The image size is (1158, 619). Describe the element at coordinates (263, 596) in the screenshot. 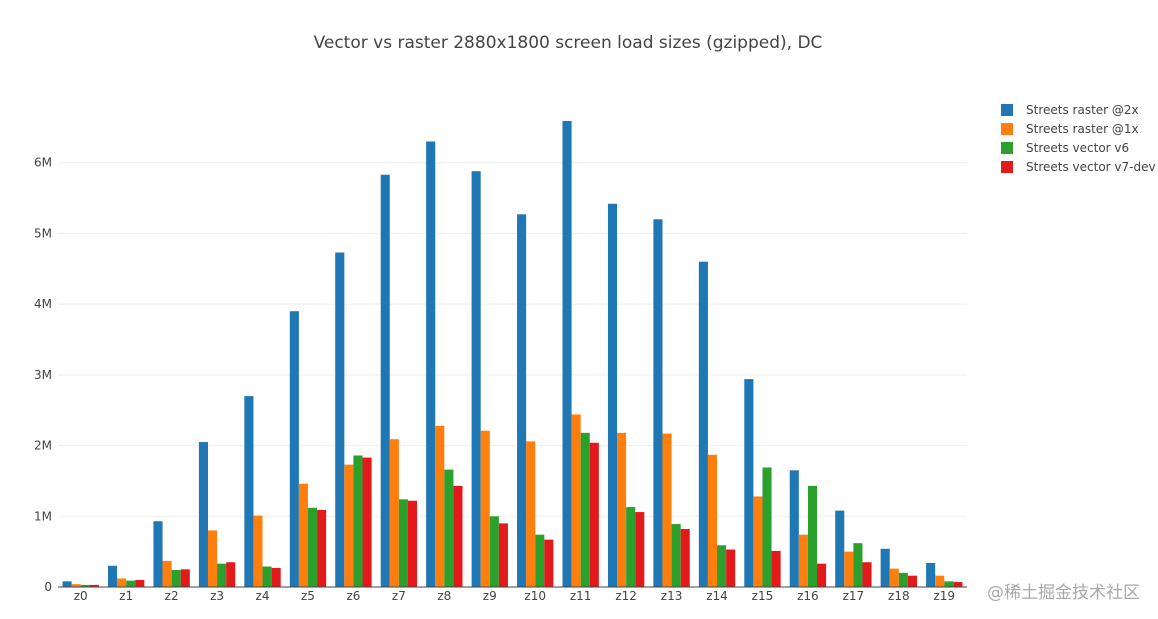

I see `x-tick-label: z4` at that location.